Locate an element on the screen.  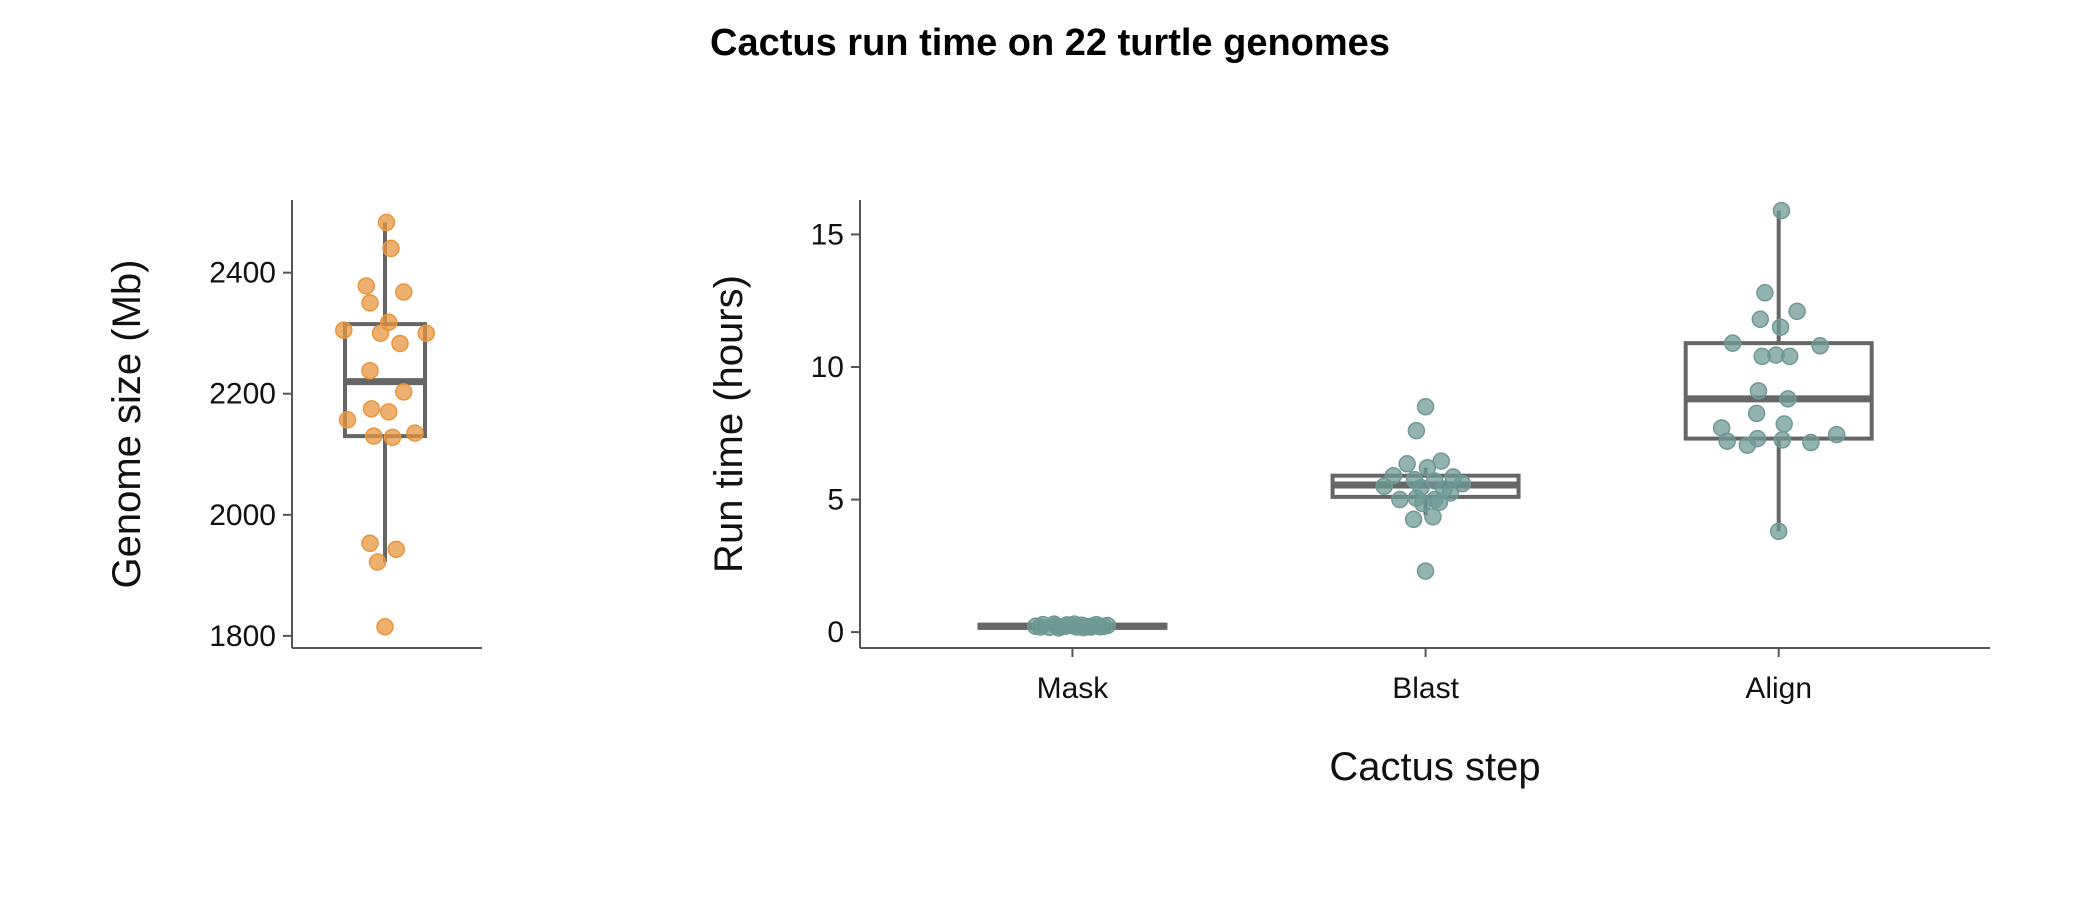
y-tick-label: 2200 is located at coordinates (242, 394).